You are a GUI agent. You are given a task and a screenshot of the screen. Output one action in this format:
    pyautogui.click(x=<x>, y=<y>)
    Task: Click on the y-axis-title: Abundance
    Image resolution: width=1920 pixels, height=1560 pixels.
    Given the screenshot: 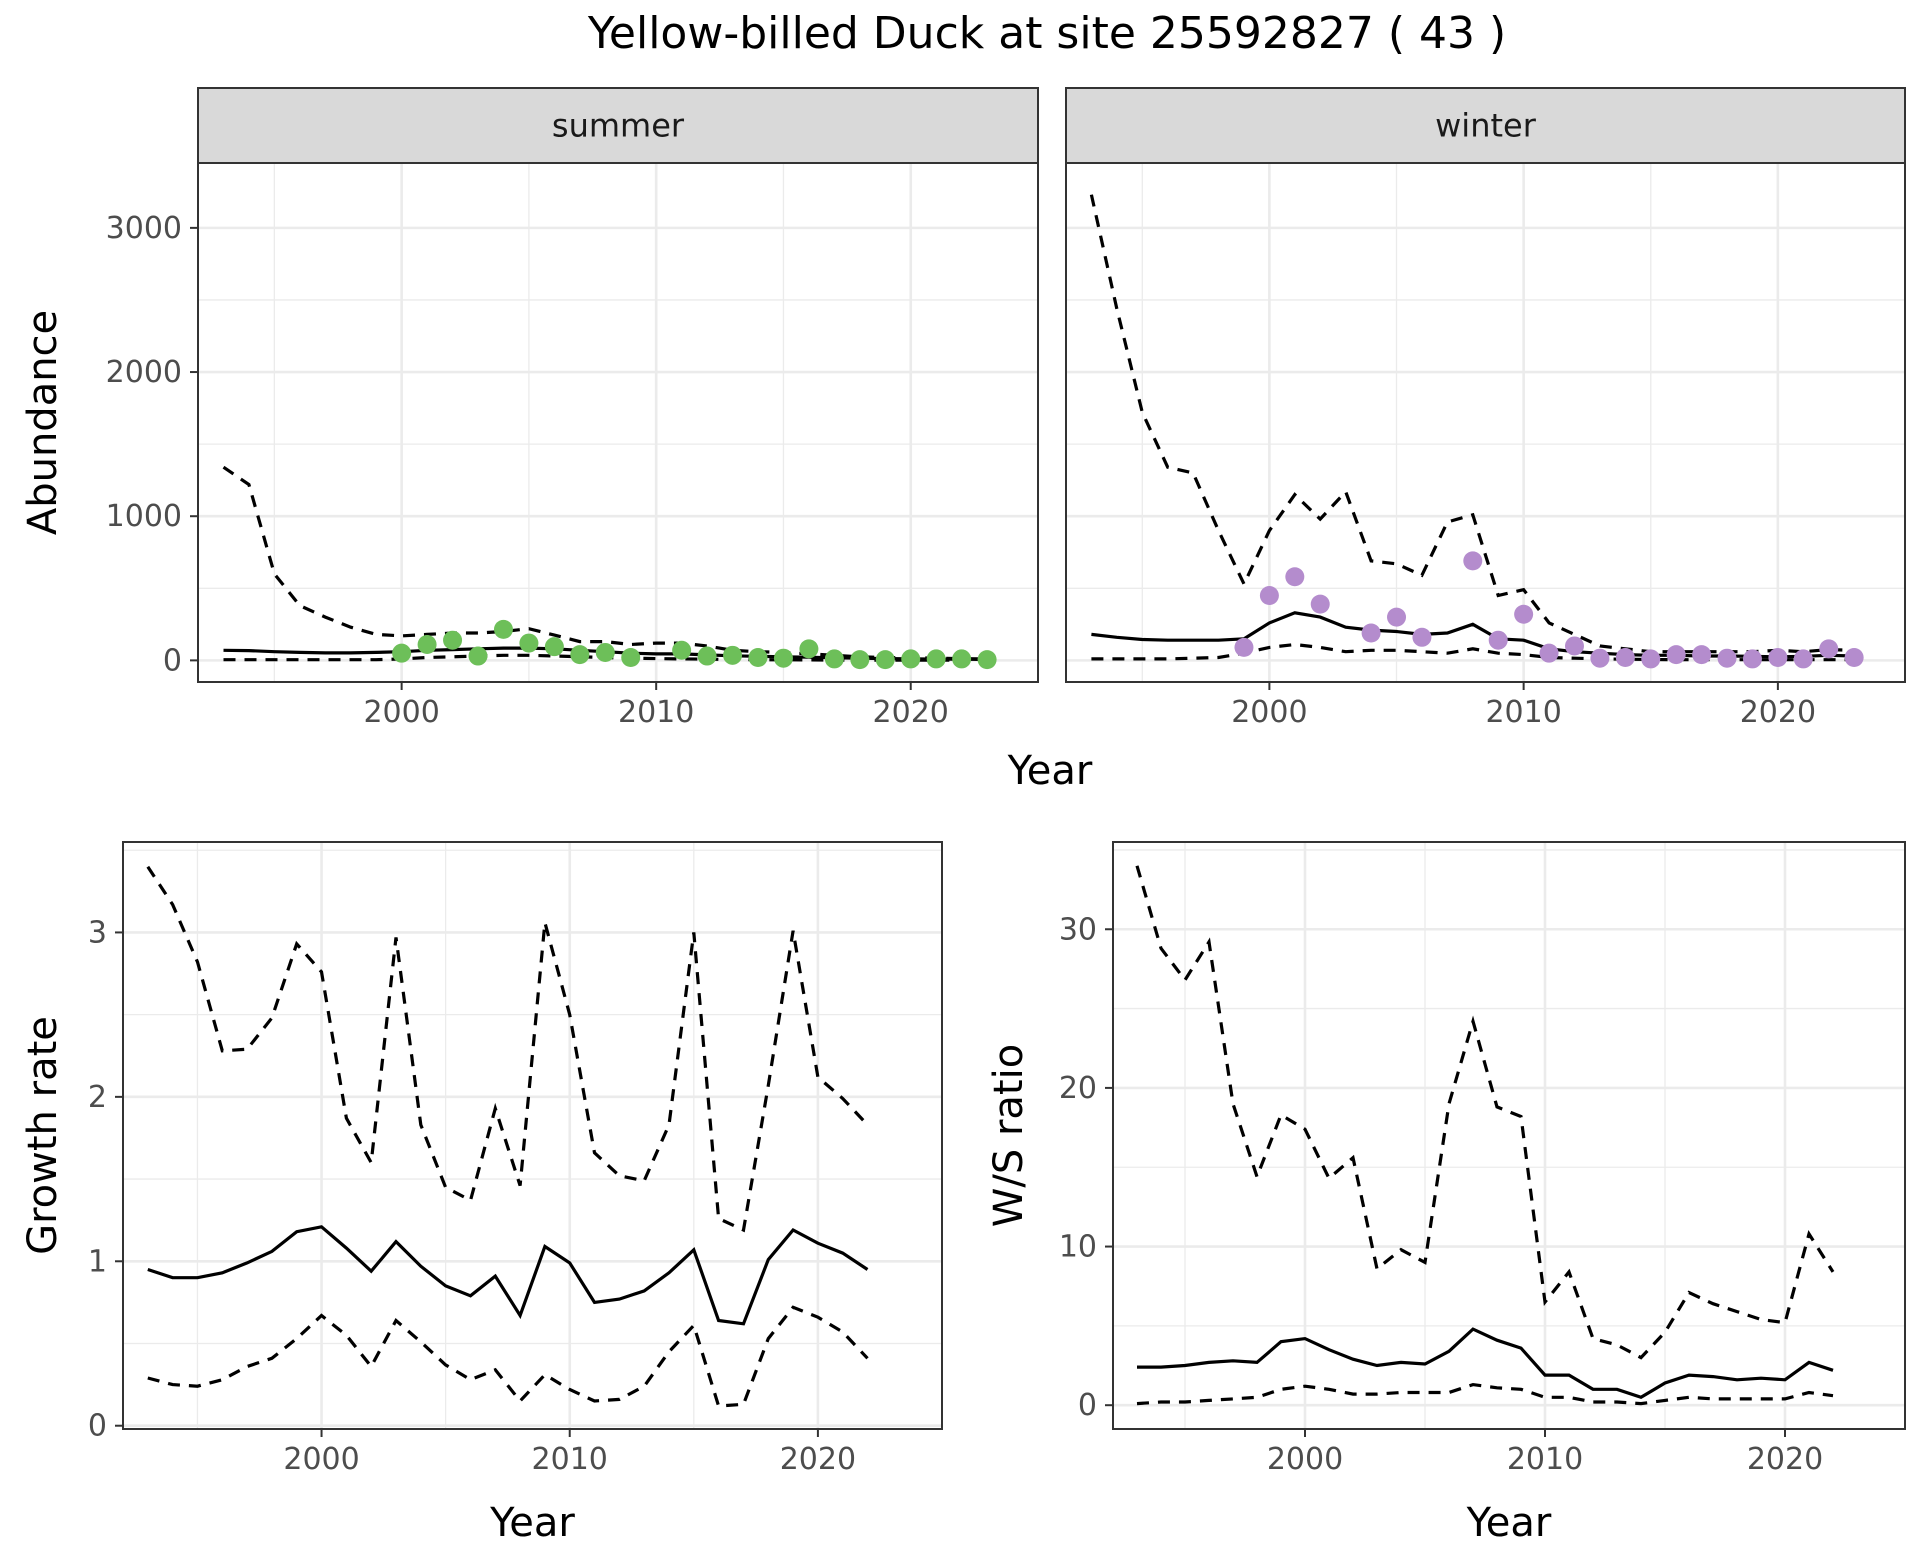 What is the action you would take?
    pyautogui.click(x=43, y=422)
    